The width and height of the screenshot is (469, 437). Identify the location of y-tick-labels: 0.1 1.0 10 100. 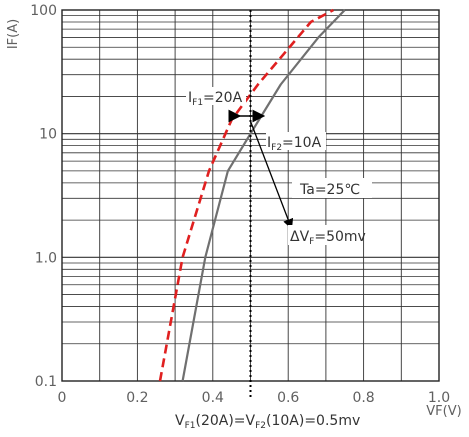
(43, 196).